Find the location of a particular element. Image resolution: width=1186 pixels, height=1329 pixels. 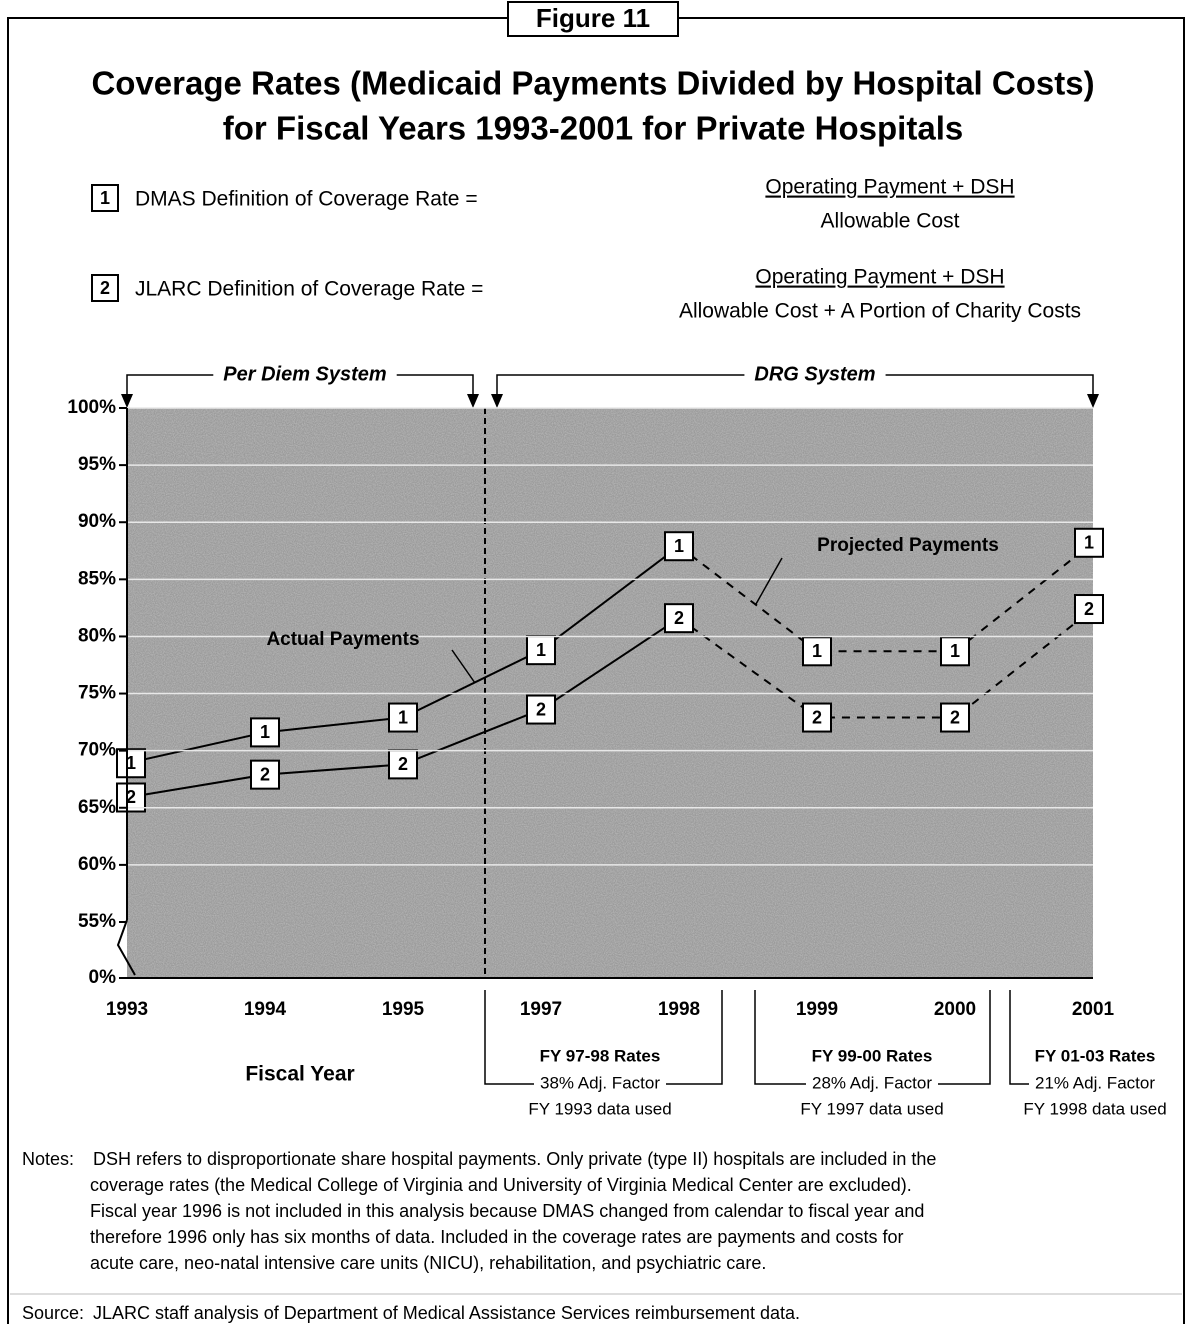

rate-title: FY 99-00 Rates is located at coordinates (872, 1055).